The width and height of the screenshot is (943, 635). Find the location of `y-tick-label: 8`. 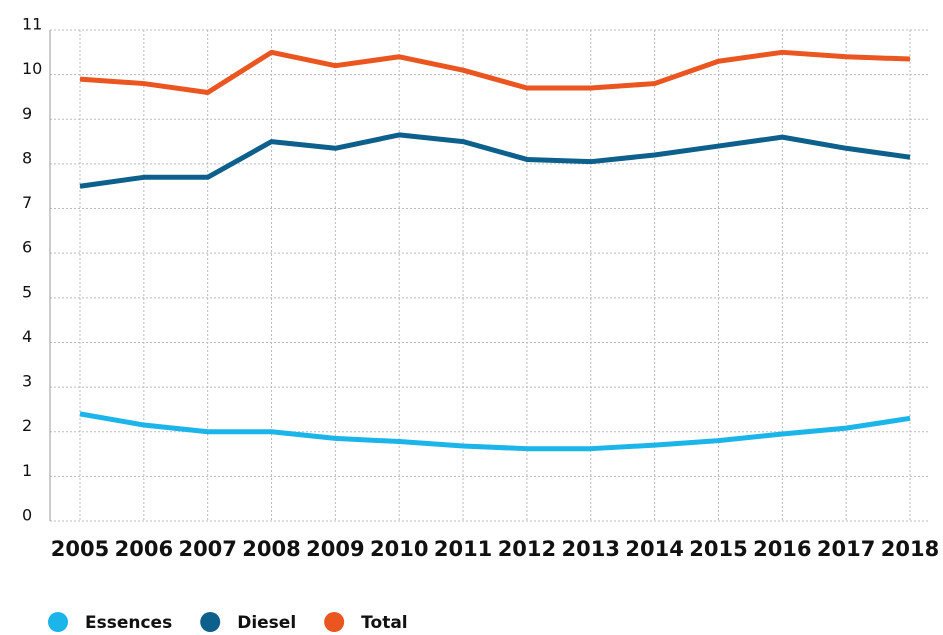

y-tick-label: 8 is located at coordinates (27, 157).